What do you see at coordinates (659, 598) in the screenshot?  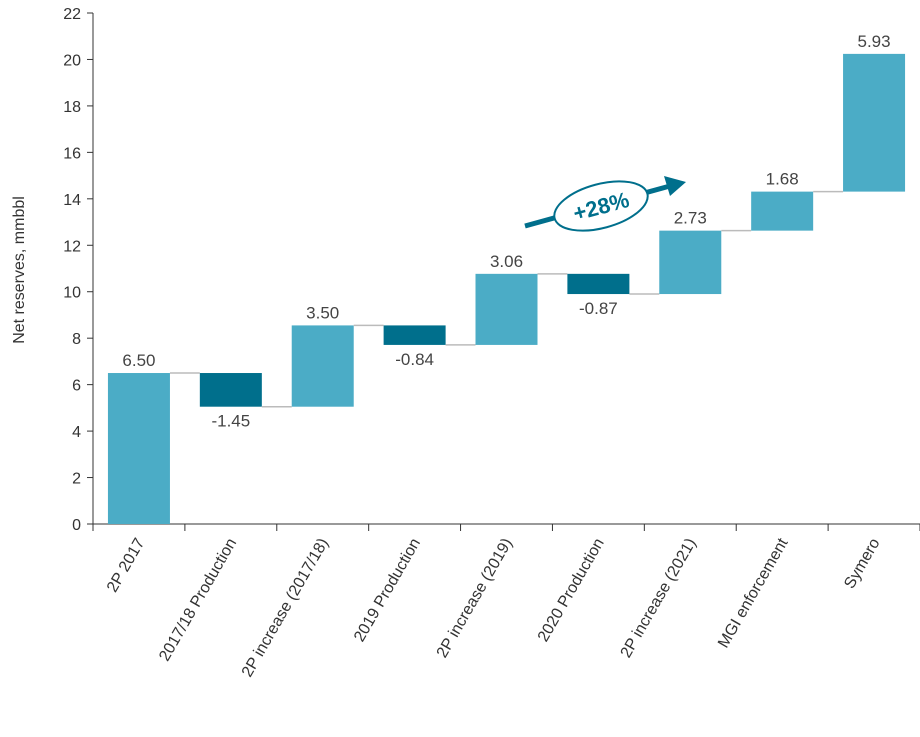 I see `x-tick-label: 2P increase (2021)` at bounding box center [659, 598].